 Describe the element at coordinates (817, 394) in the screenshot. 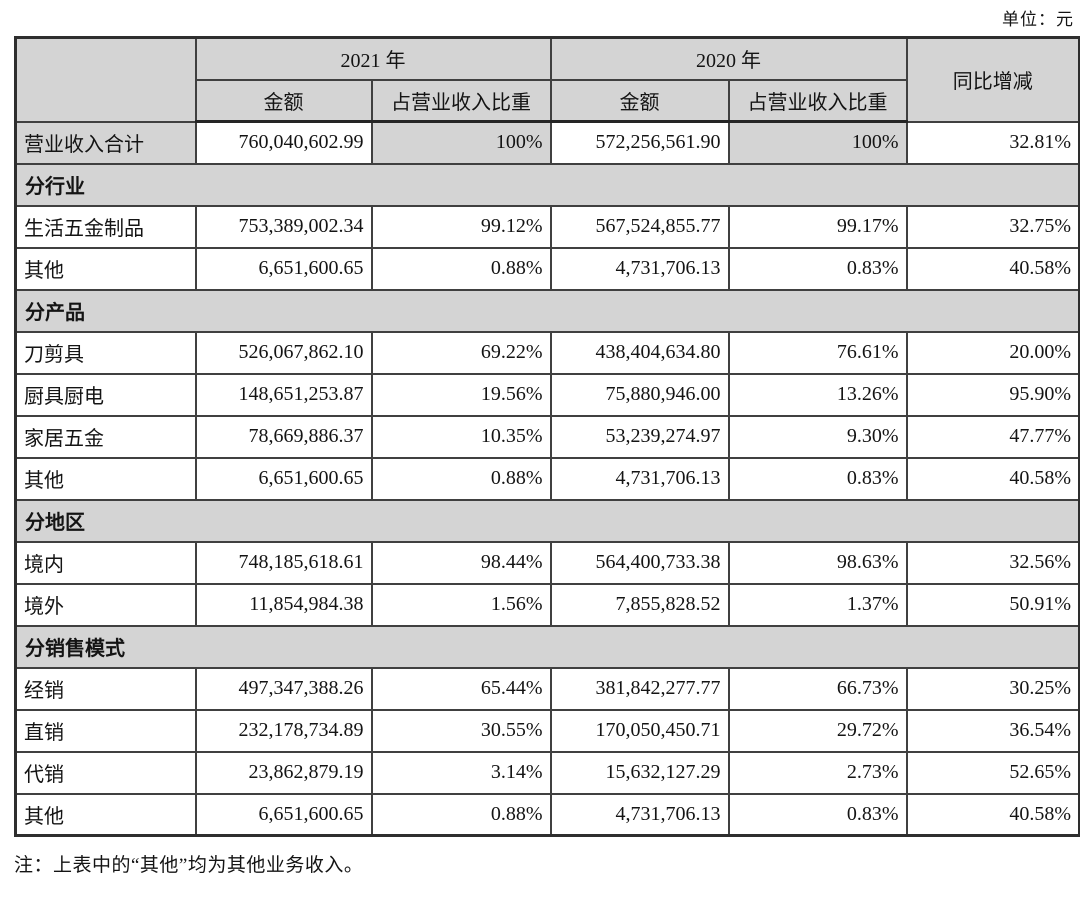

I see `ratio-2020-cell: 13.26%` at that location.